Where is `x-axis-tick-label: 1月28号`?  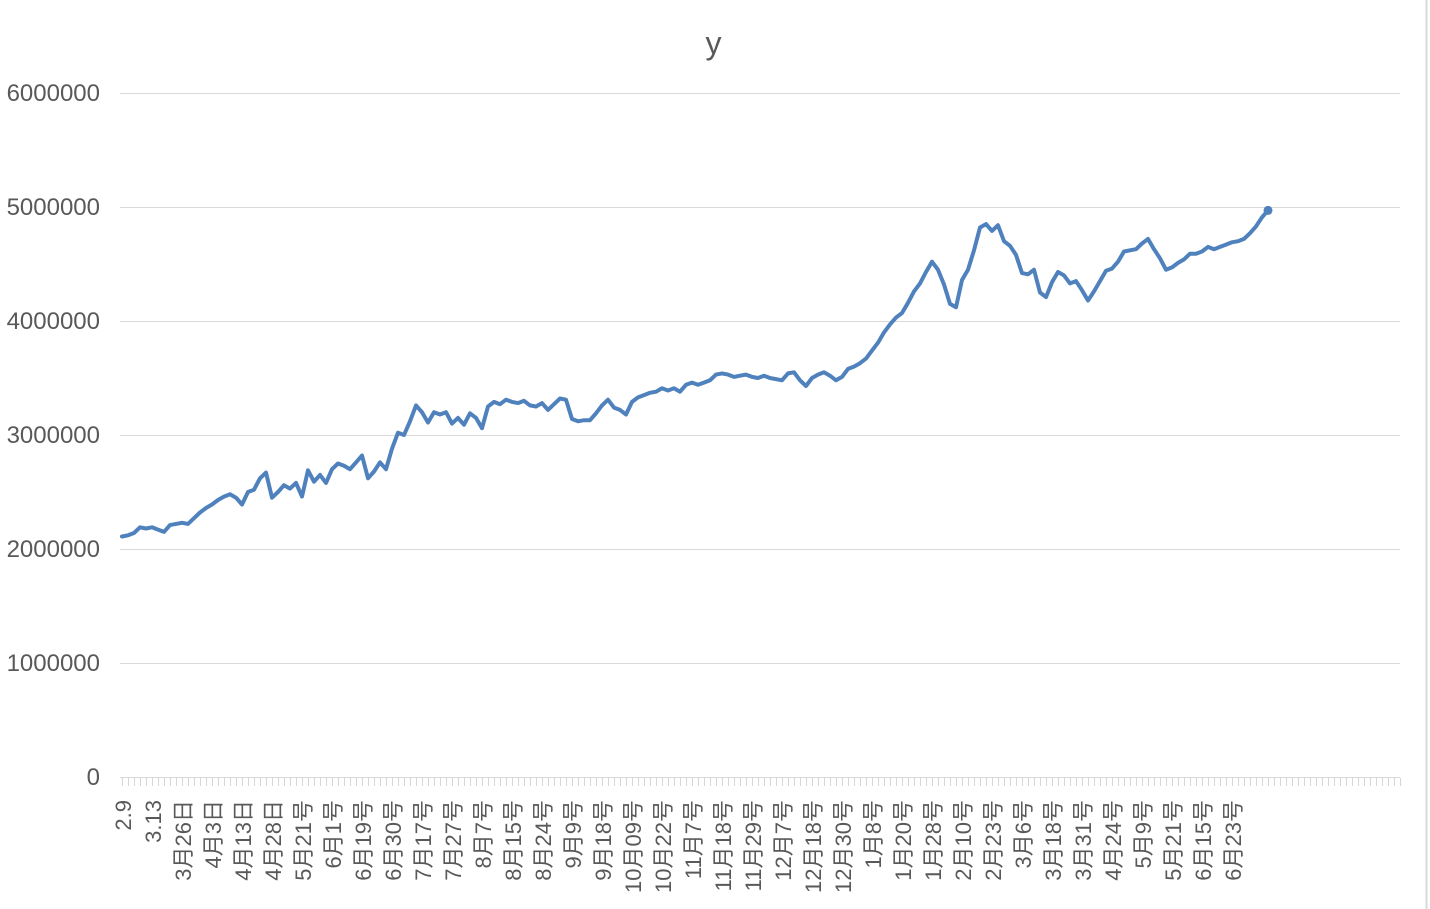 x-axis-tick-label: 1月28号 is located at coordinates (933, 840).